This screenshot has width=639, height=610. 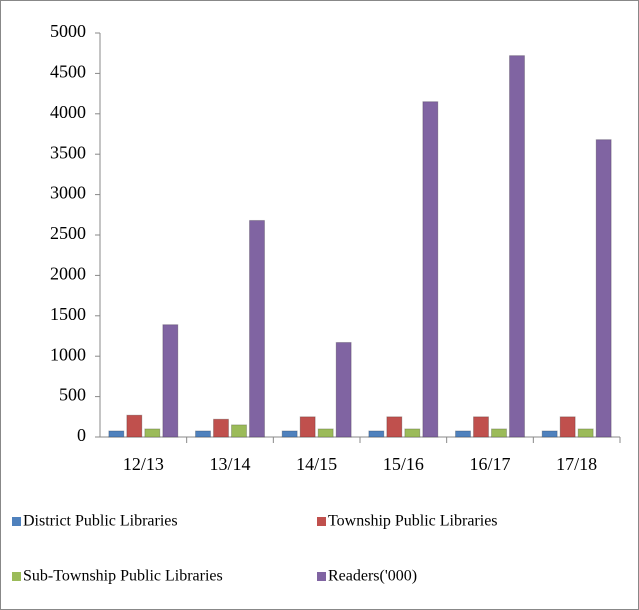 I want to click on y-tick-label: 3500, so click(x=68, y=152).